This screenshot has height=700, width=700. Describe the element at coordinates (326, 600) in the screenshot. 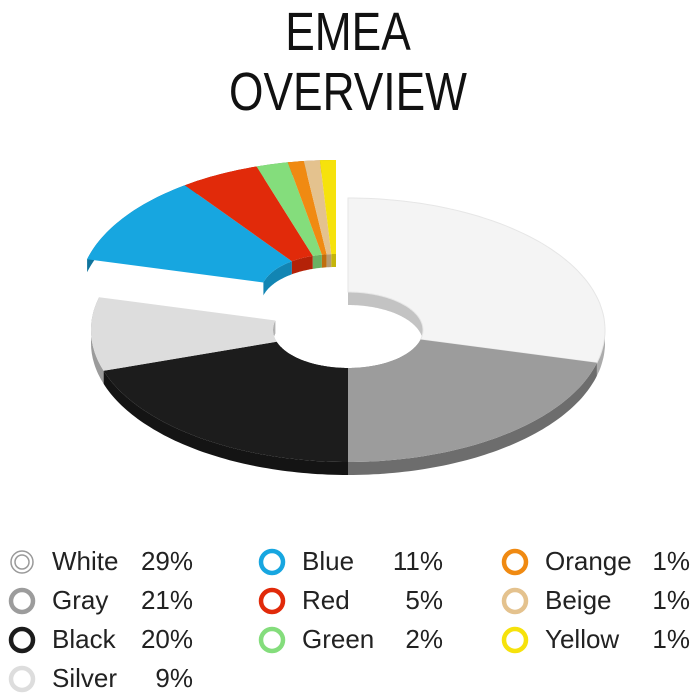

I see `legend-label: Red` at that location.